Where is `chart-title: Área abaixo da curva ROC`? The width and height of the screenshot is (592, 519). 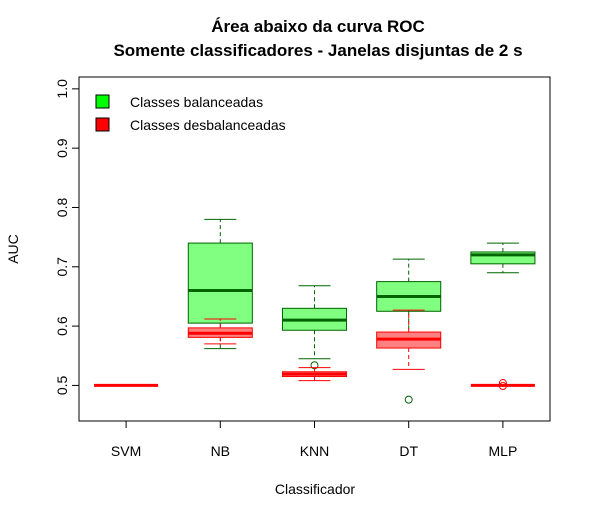
chart-title: Área abaixo da curva ROC is located at coordinates (318, 26).